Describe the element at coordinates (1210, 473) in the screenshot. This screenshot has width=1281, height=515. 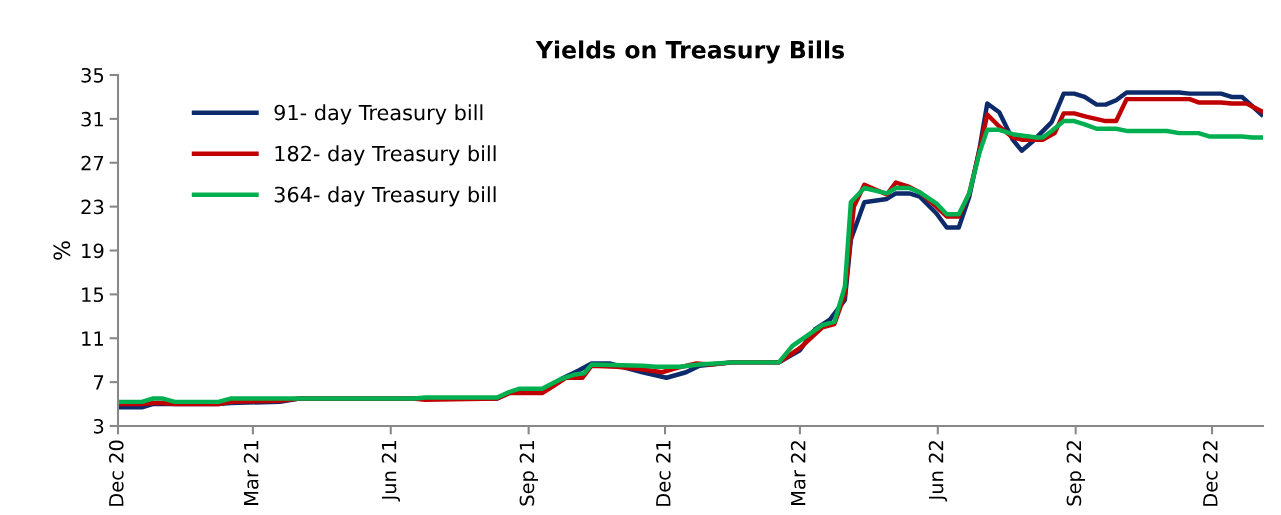
I see `x-tick-label: Dec 22` at that location.